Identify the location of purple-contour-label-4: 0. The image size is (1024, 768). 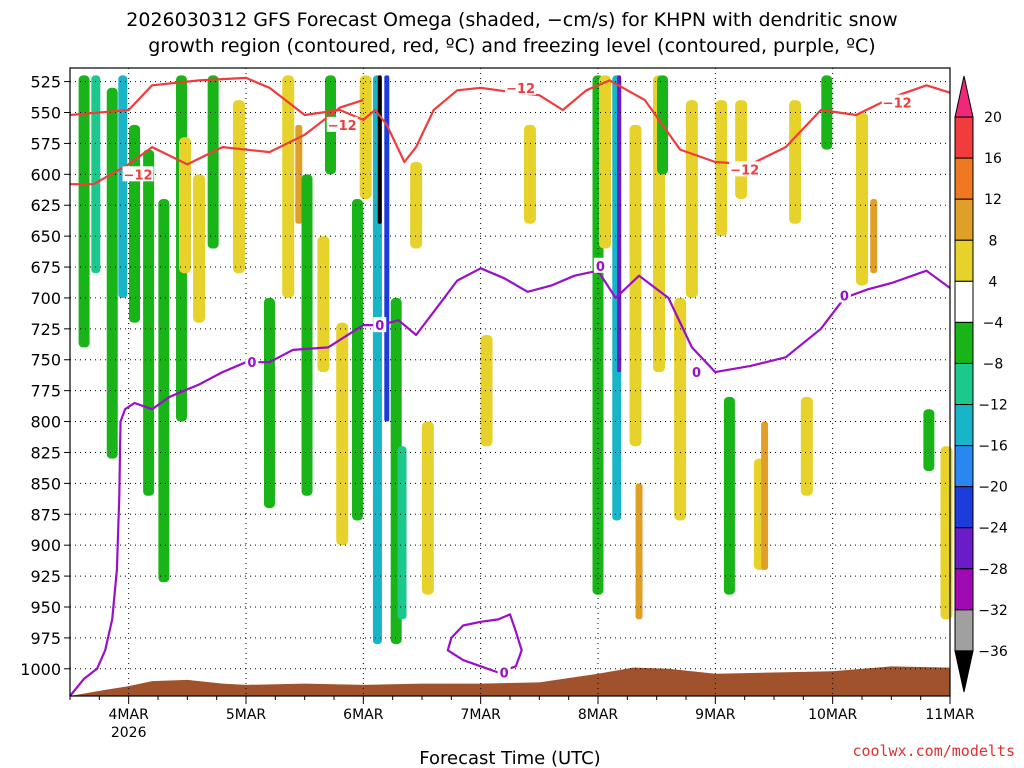
(844, 296).